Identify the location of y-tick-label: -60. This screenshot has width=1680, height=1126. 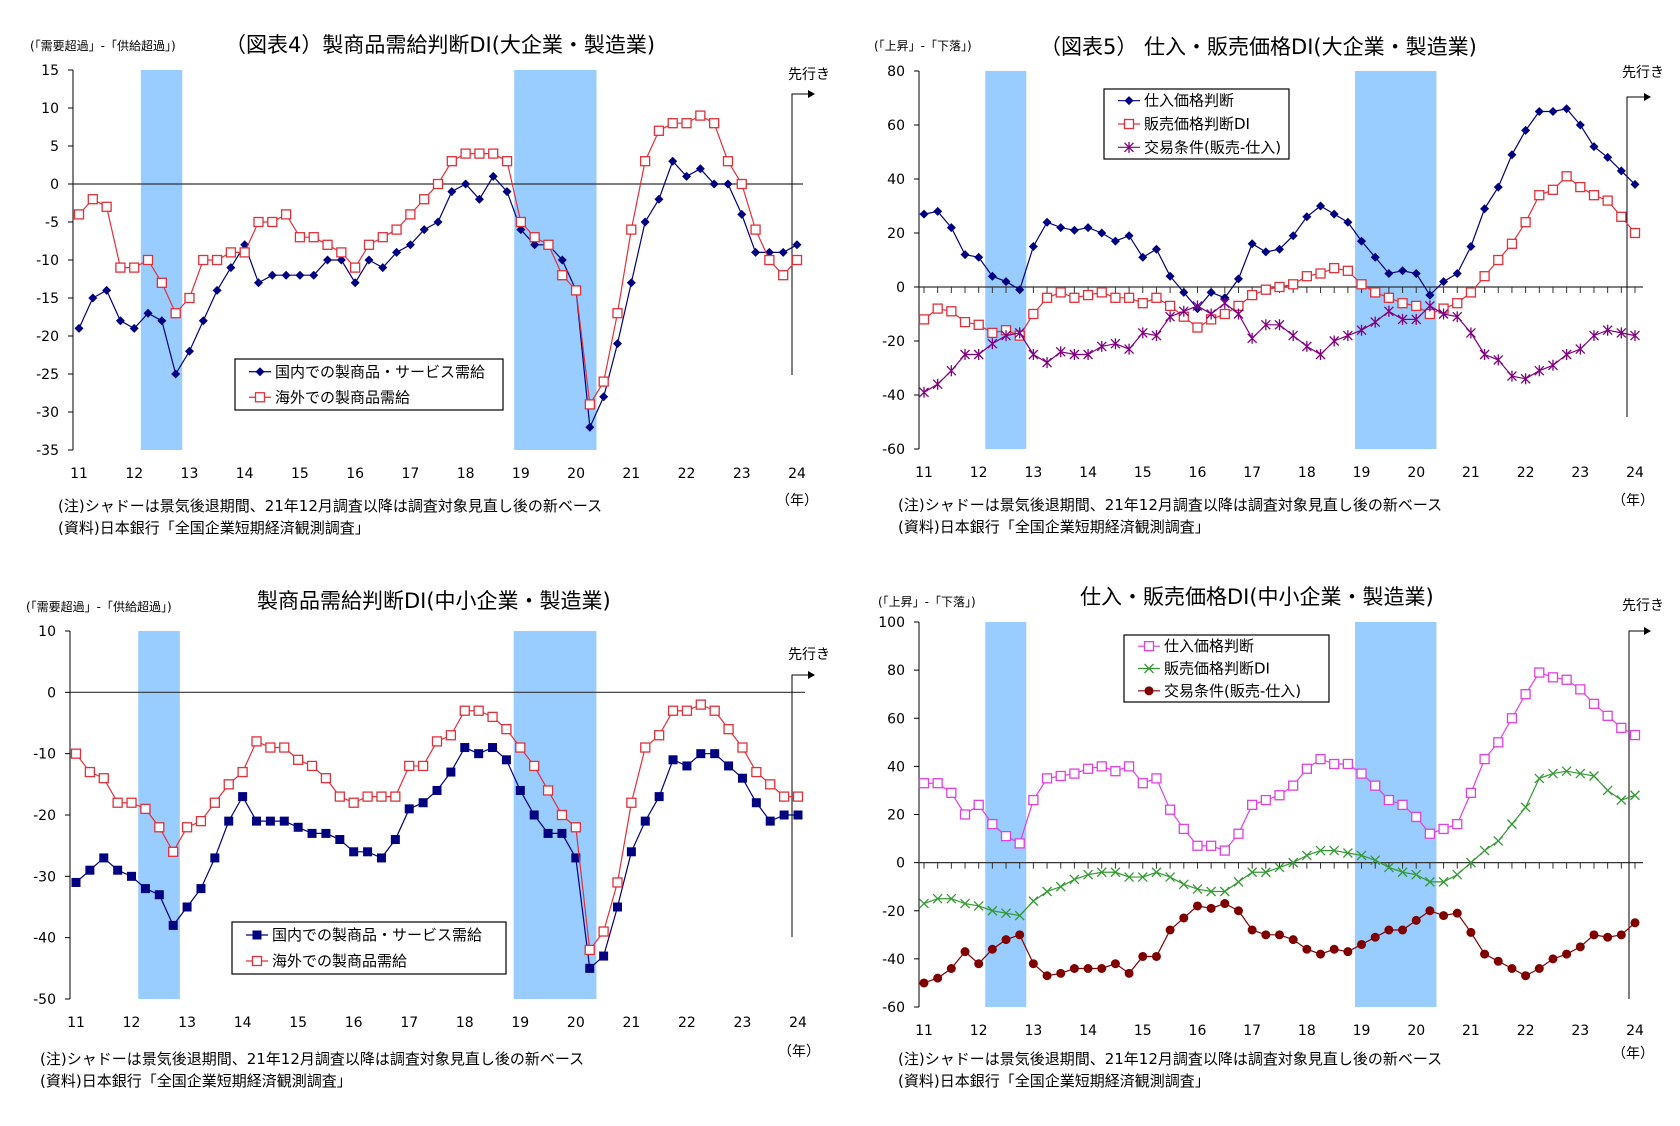
(893, 1008).